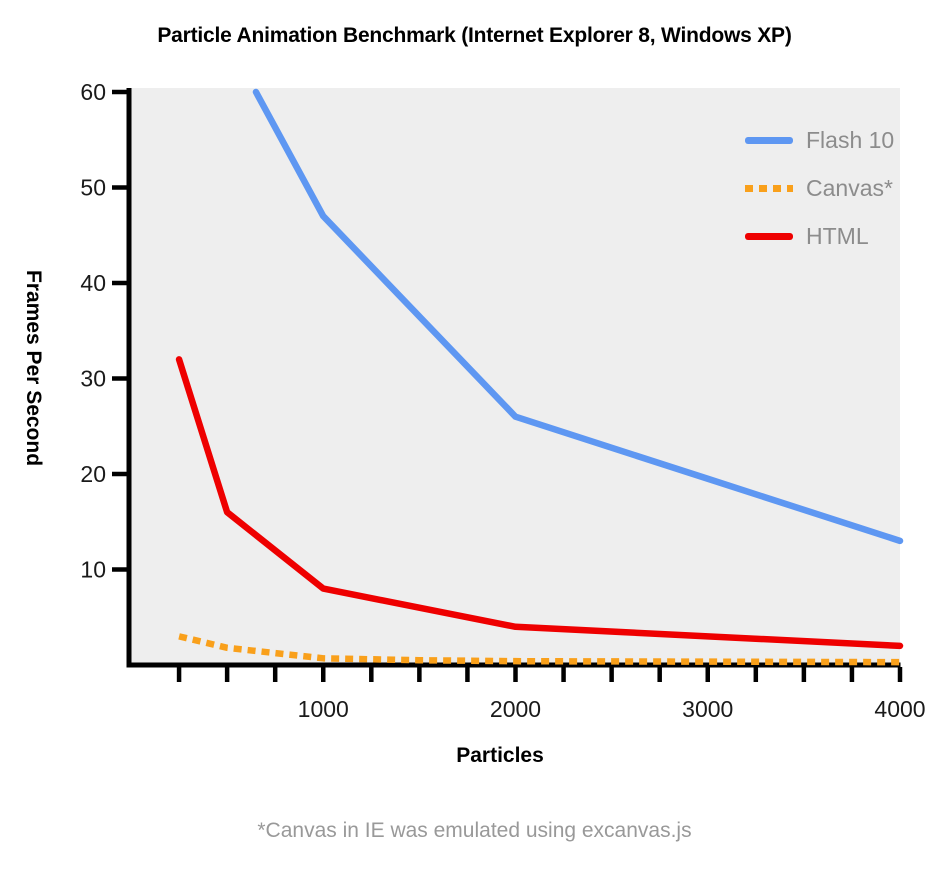 The width and height of the screenshot is (949, 870). I want to click on y-tick-label: 50, so click(93, 188).